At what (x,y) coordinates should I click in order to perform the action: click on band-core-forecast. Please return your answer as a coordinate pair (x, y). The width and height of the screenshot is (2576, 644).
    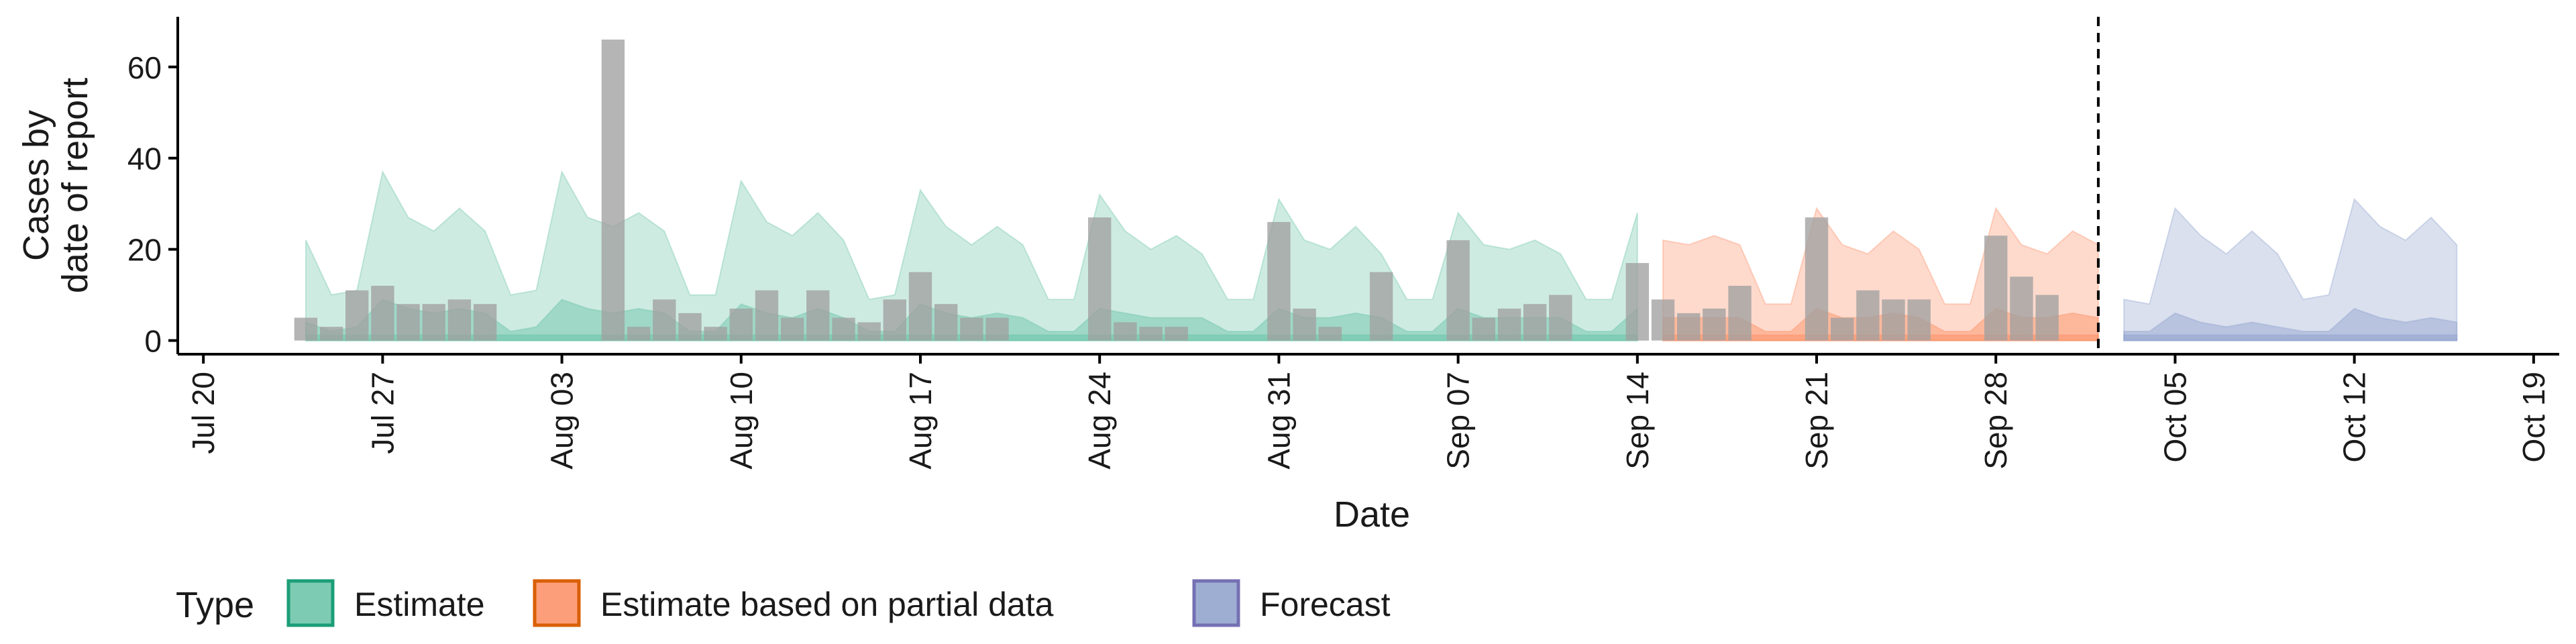
    Looking at the image, I should click on (2290, 337).